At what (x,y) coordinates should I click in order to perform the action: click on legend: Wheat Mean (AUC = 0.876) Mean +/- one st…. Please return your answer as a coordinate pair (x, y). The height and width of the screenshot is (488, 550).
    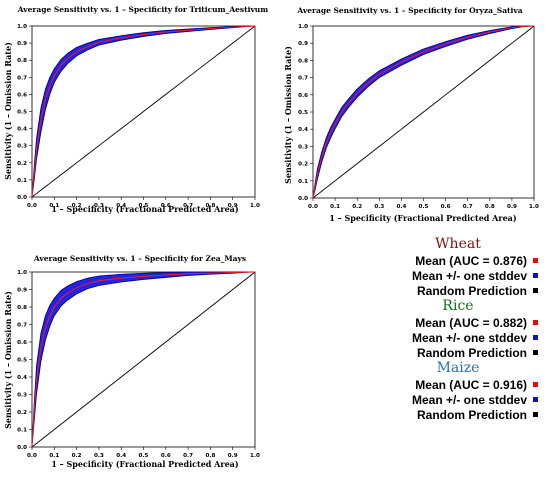
    Looking at the image, I should click on (447, 329).